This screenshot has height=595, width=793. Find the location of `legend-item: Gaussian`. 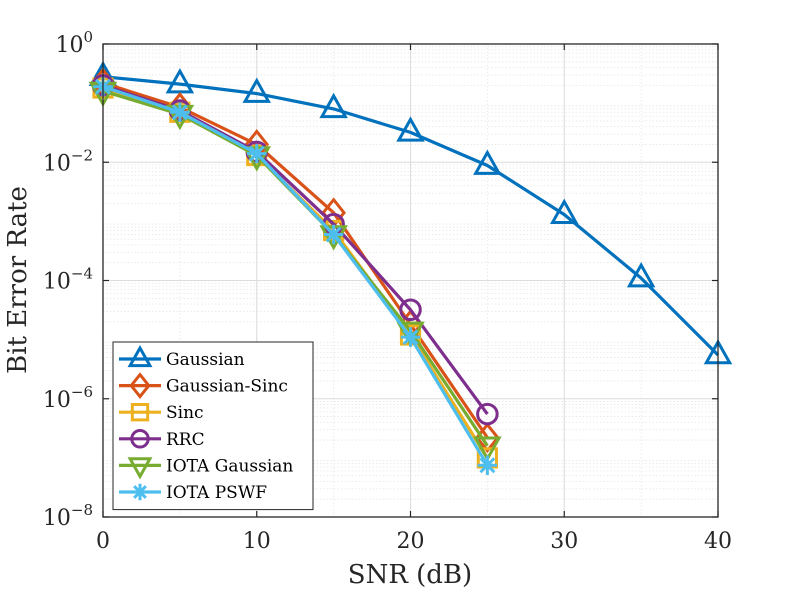

legend-item: Gaussian is located at coordinates (182, 357).